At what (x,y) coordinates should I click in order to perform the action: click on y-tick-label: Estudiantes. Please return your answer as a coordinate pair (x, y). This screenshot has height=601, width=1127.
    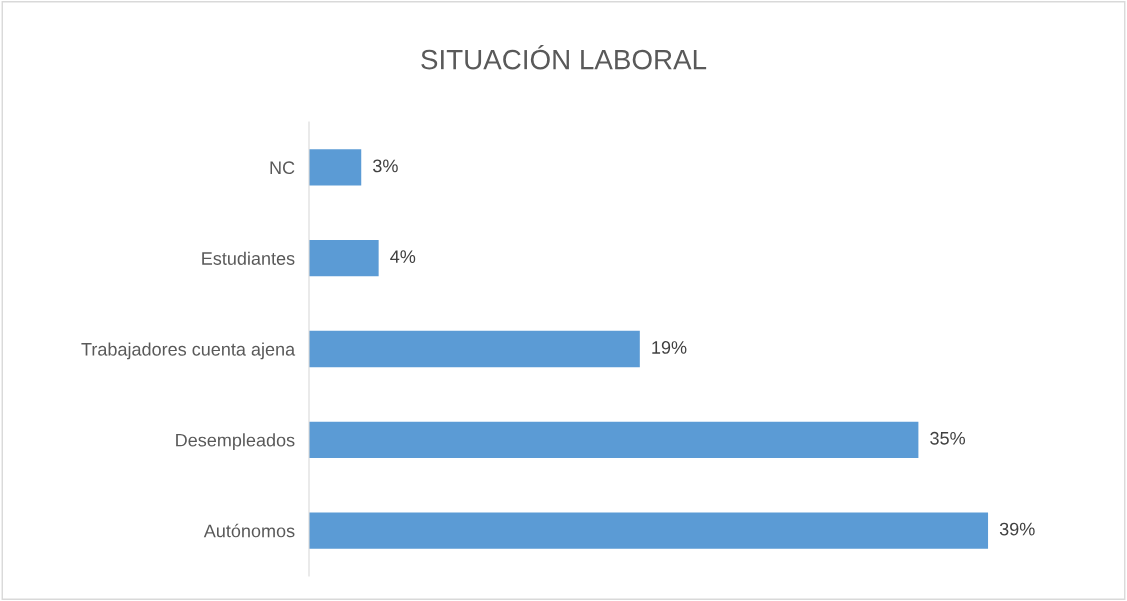
    Looking at the image, I should click on (248, 258).